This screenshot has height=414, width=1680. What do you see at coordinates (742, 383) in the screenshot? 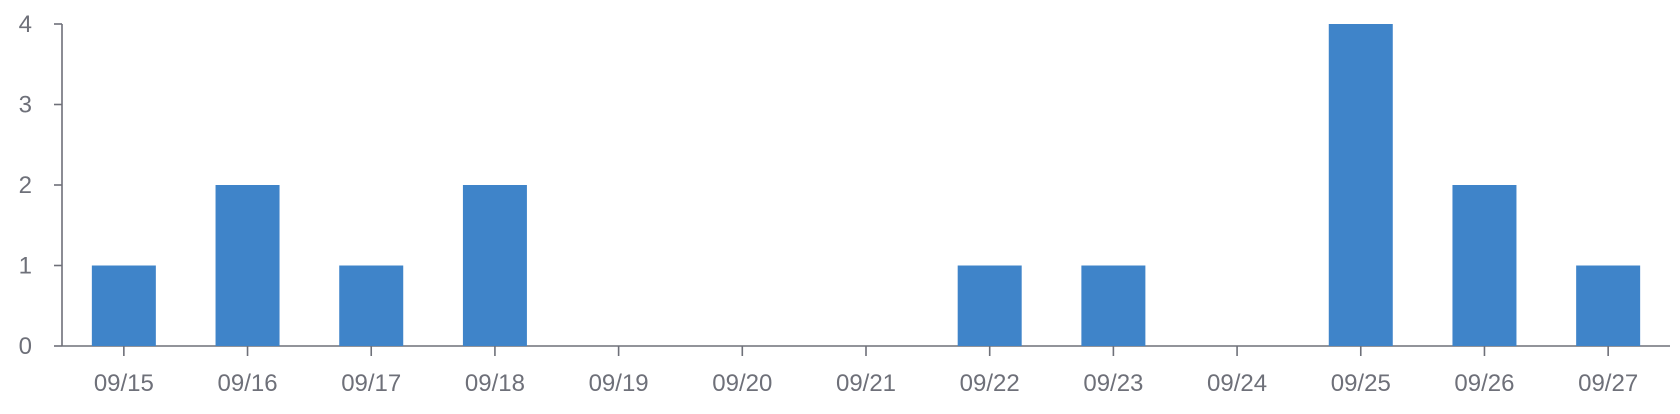
I see `x-tick-label: 09/20` at bounding box center [742, 383].